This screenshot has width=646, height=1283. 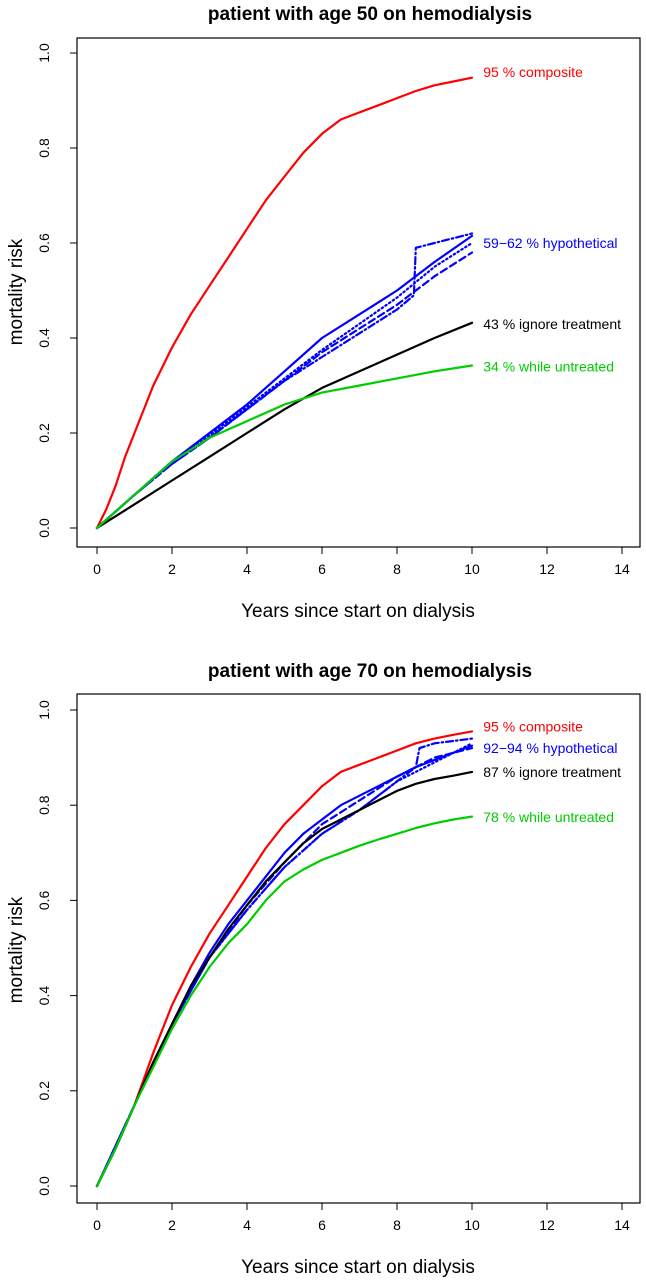 I want to click on chart-title: patient with age 70 on hemodialysis, so click(x=370, y=671).